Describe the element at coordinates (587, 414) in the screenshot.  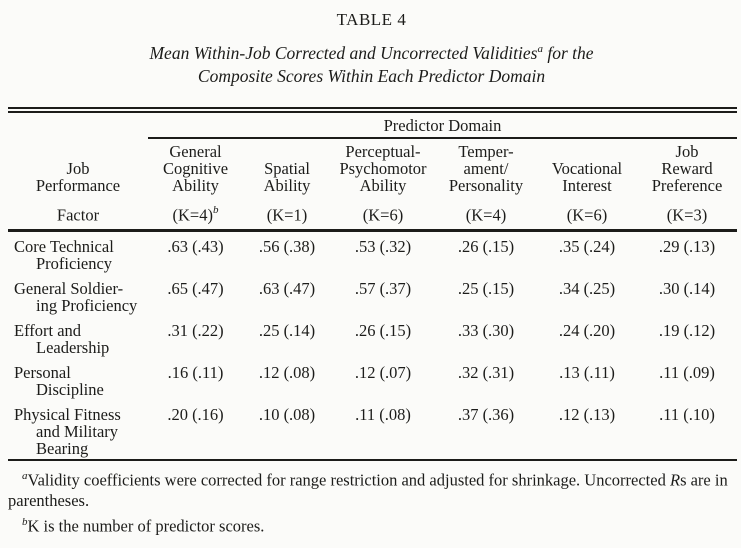
I see `cell-value: .12 (.13)` at that location.